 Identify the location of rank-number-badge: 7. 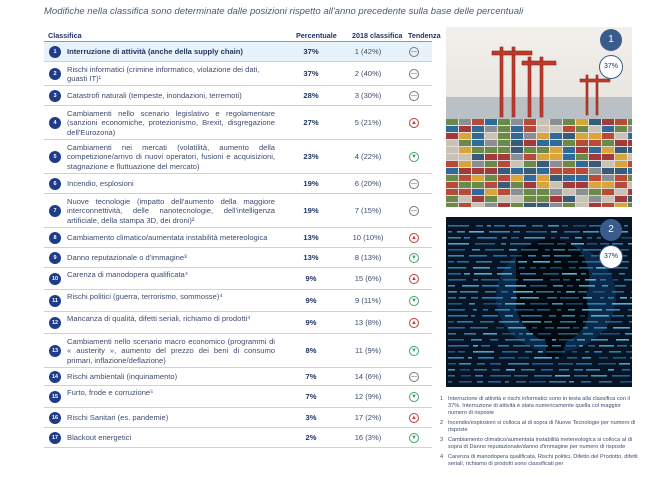
(55, 211).